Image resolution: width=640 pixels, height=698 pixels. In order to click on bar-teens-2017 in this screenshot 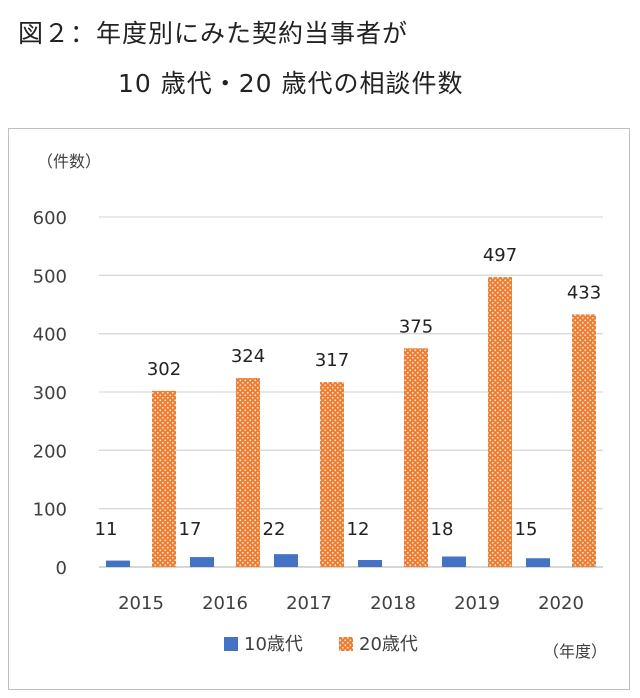, I will do `click(286, 560)`.